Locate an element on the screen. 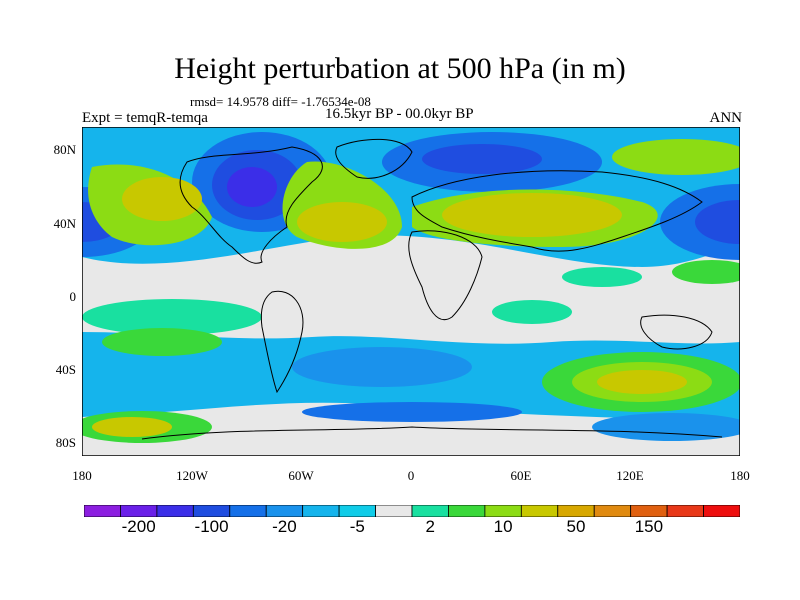 Image resolution: width=800 pixels, height=600 pixels. lon-label-0: 0 is located at coordinates (411, 475).